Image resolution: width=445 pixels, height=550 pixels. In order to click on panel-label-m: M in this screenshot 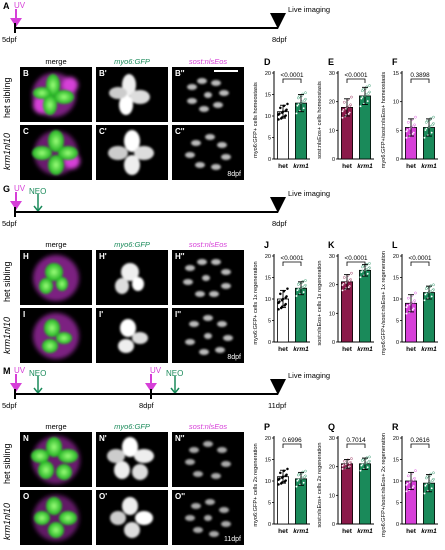, I will do `click(7, 371)`.